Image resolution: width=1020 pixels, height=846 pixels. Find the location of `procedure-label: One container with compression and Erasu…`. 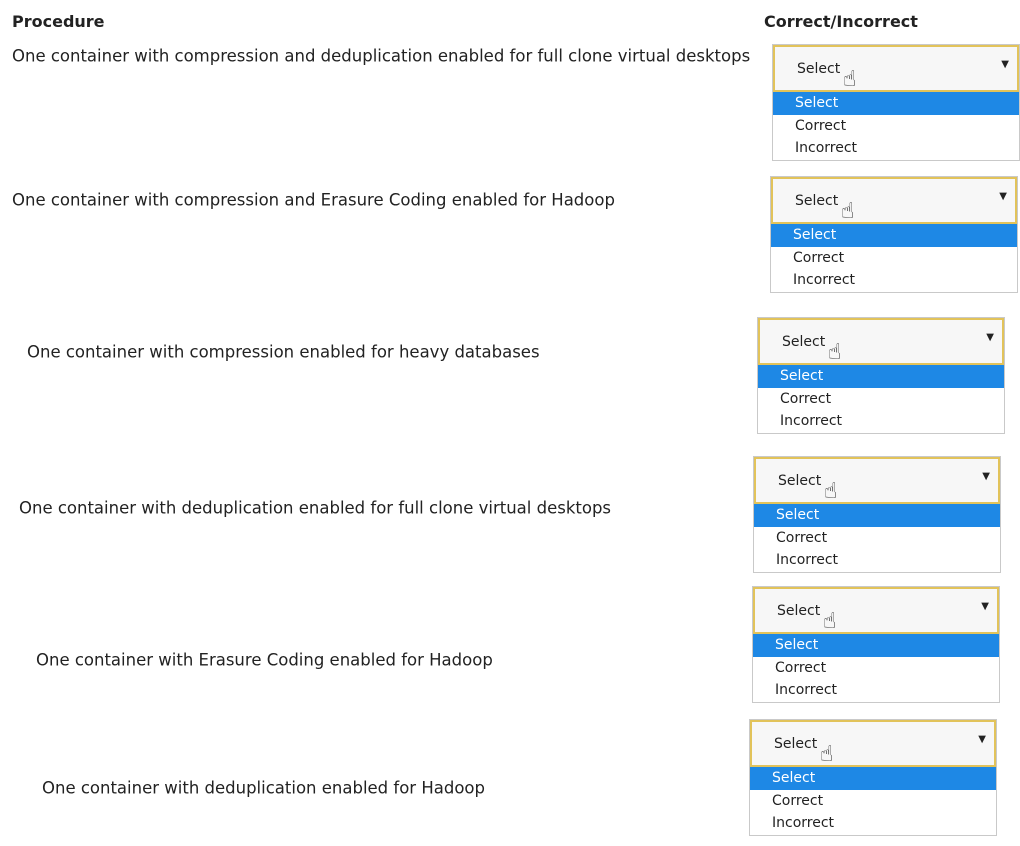

procedure-label: One container with compression and Erasu… is located at coordinates (313, 200).